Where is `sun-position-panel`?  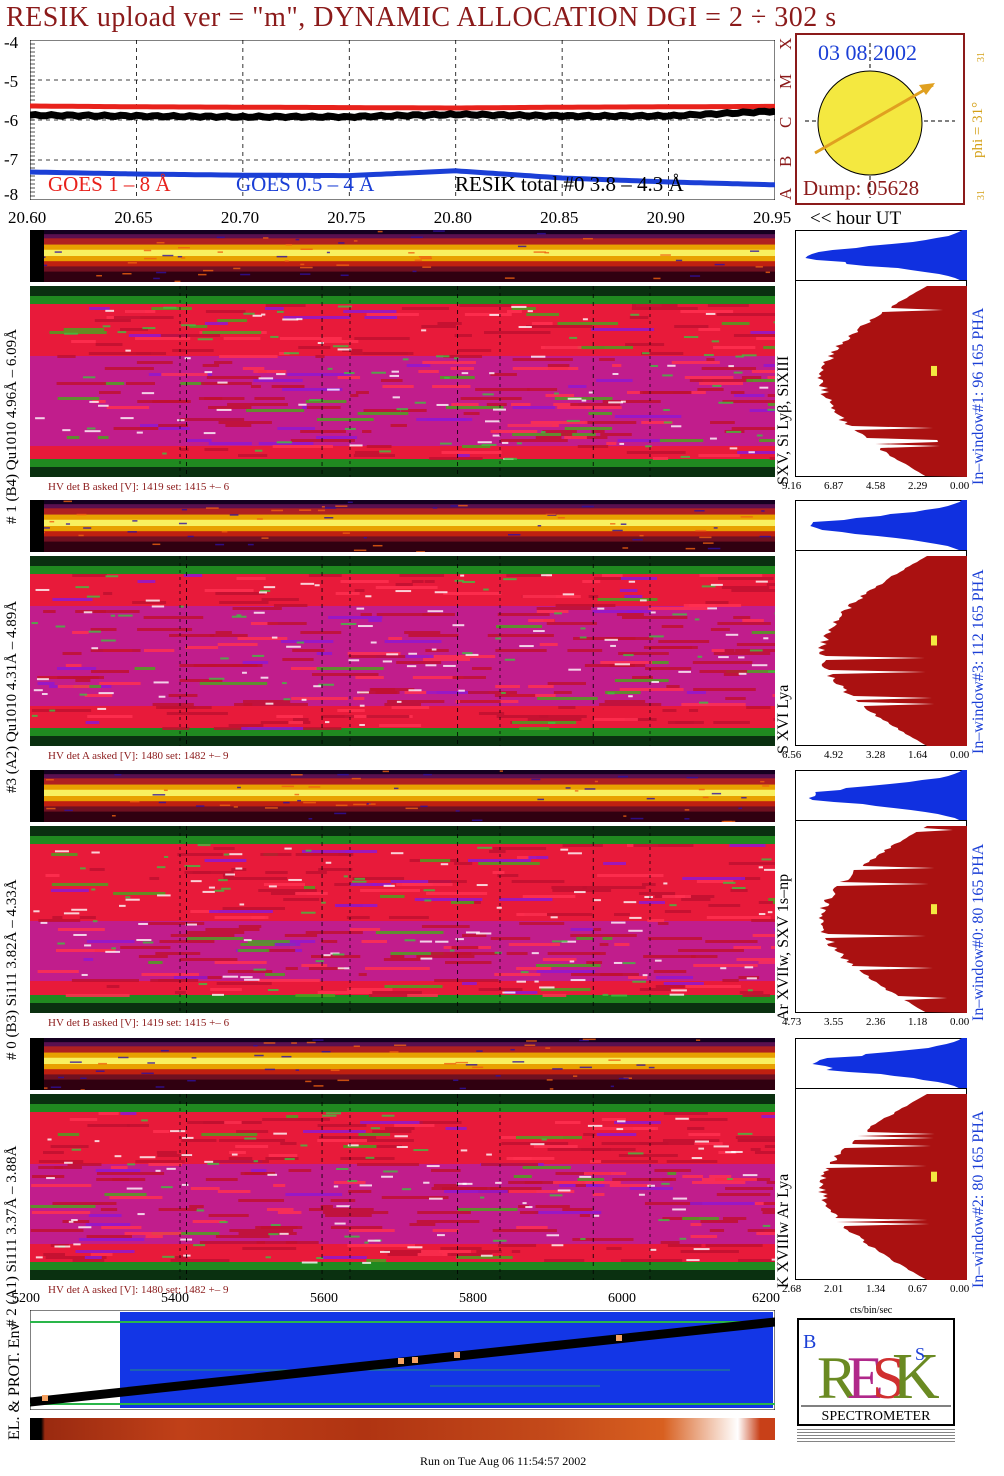 sun-position-panel is located at coordinates (880, 119).